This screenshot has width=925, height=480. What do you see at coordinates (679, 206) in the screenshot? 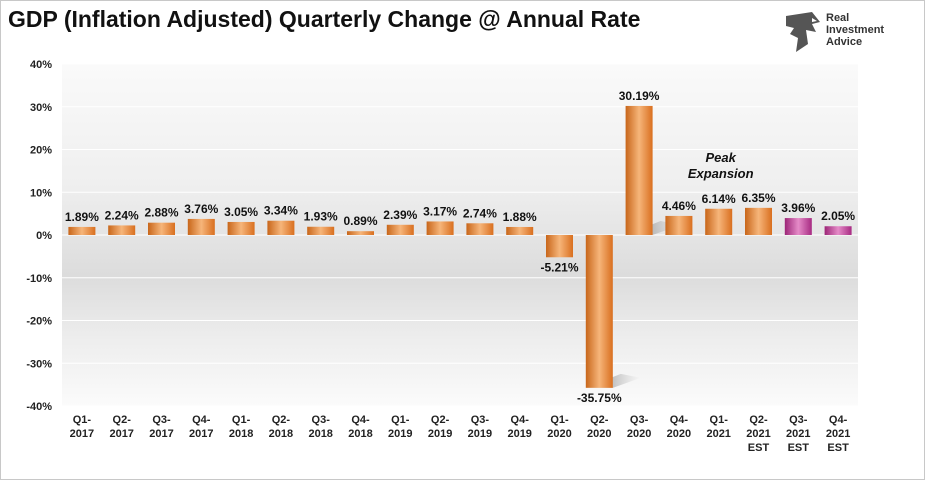
I see `data-label: 4.46%` at bounding box center [679, 206].